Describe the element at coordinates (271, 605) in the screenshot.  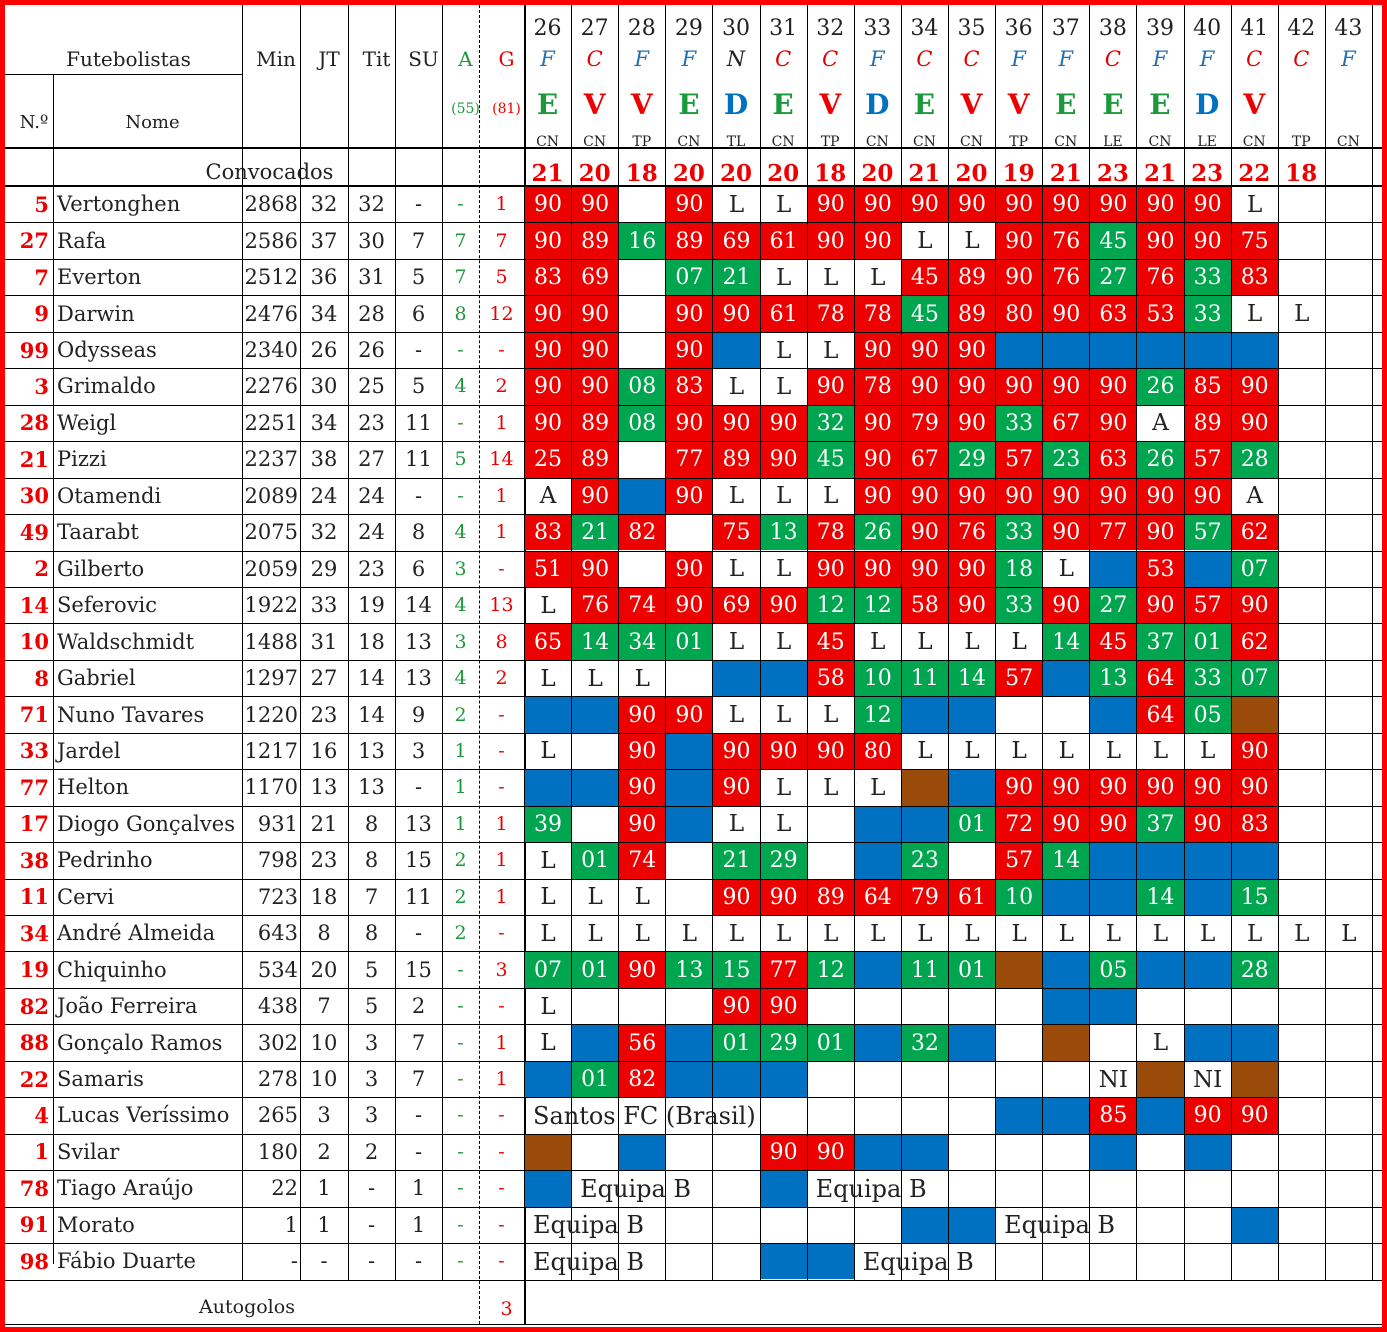
I see `player-minutes: 1922` at that location.